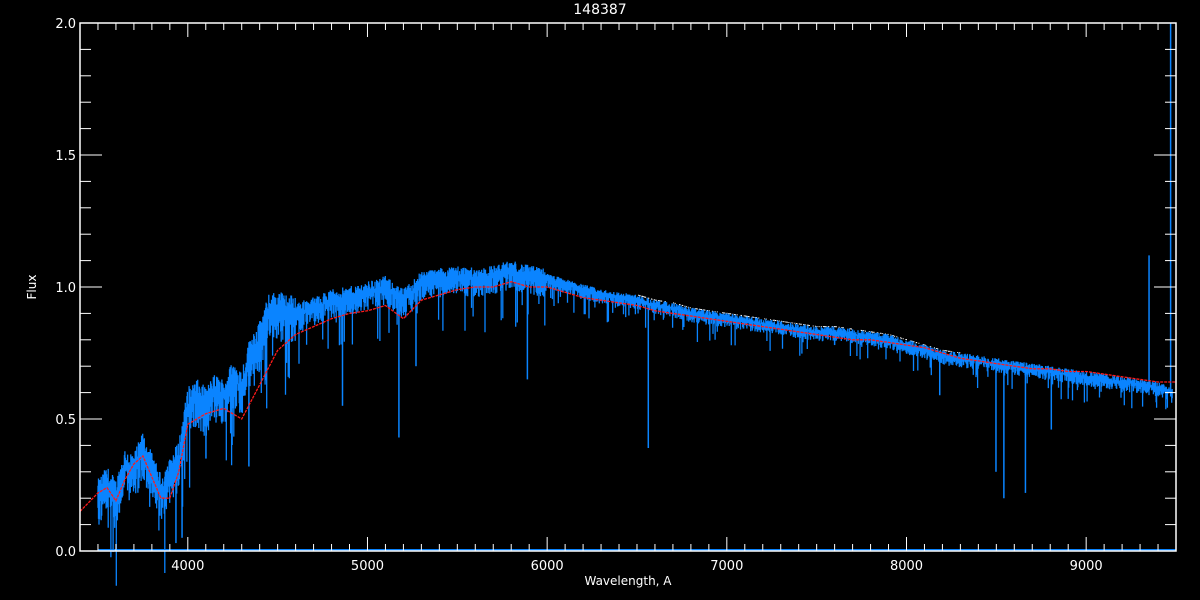 The height and width of the screenshot is (600, 1200). I want to click on x-tick-label: 5000, so click(367, 566).